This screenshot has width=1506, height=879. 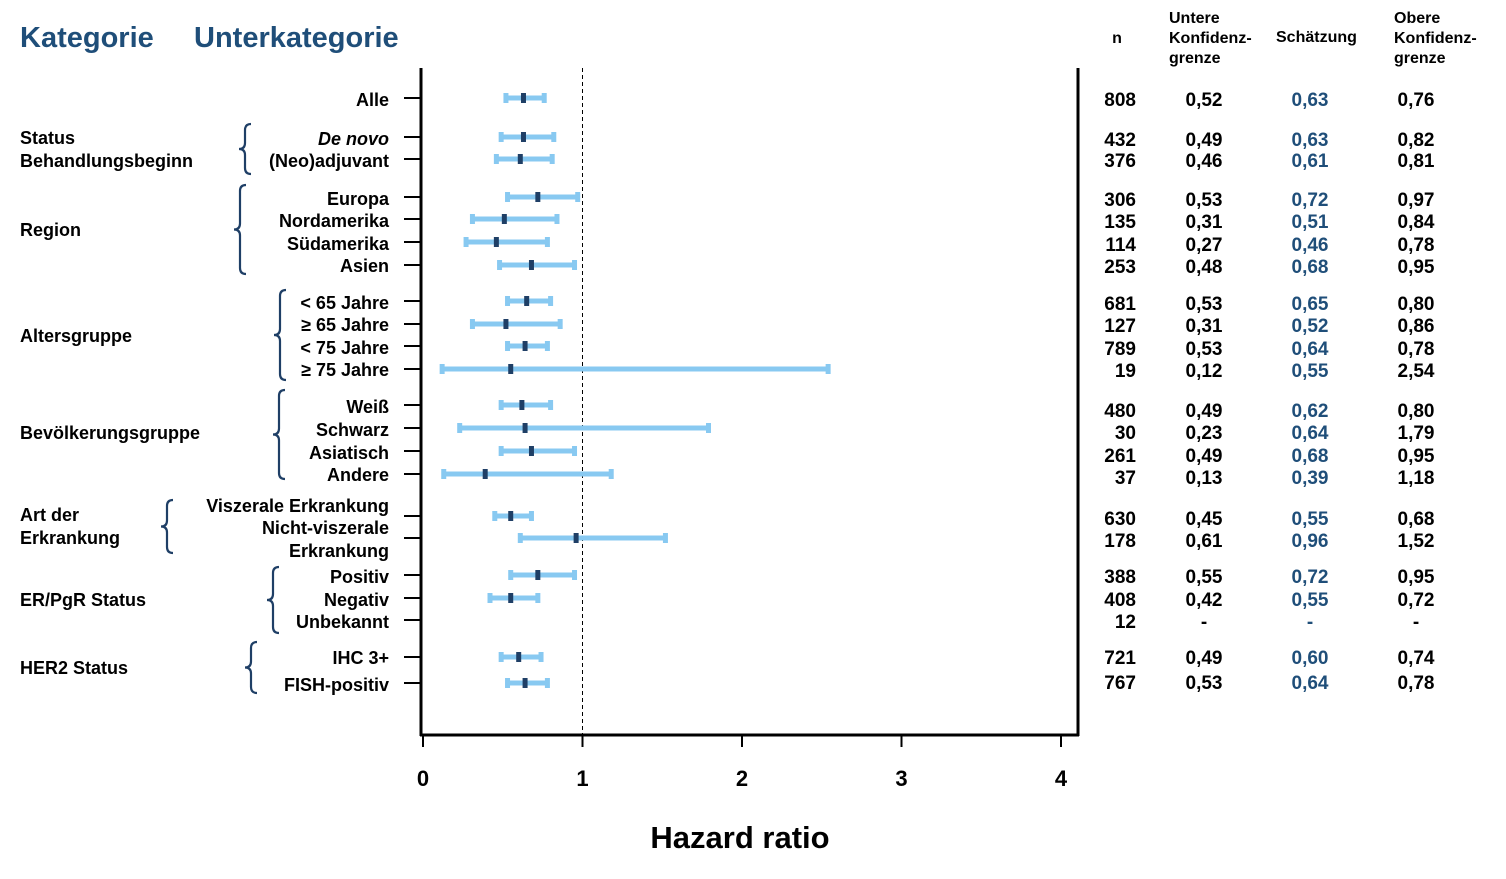 What do you see at coordinates (1204, 433) in the screenshot?
I see `value-lower: 0,23` at bounding box center [1204, 433].